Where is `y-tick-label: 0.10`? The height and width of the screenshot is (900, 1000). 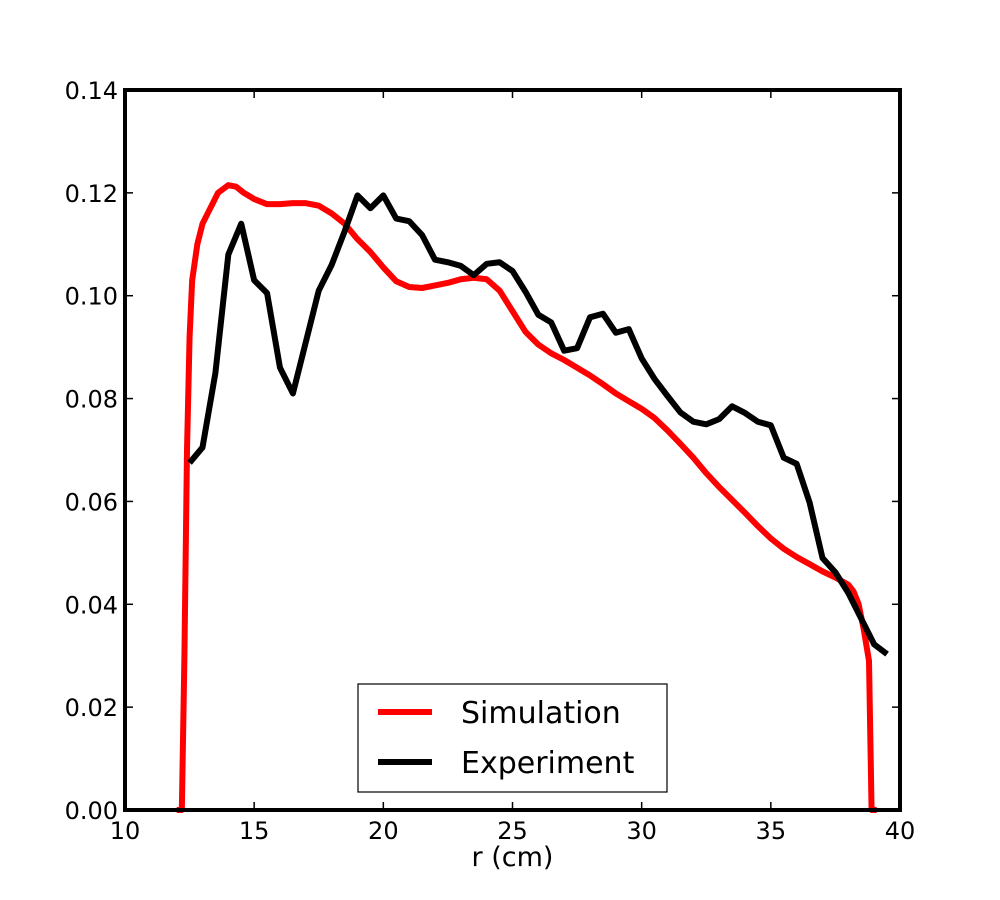 y-tick-label: 0.10 is located at coordinates (91, 297).